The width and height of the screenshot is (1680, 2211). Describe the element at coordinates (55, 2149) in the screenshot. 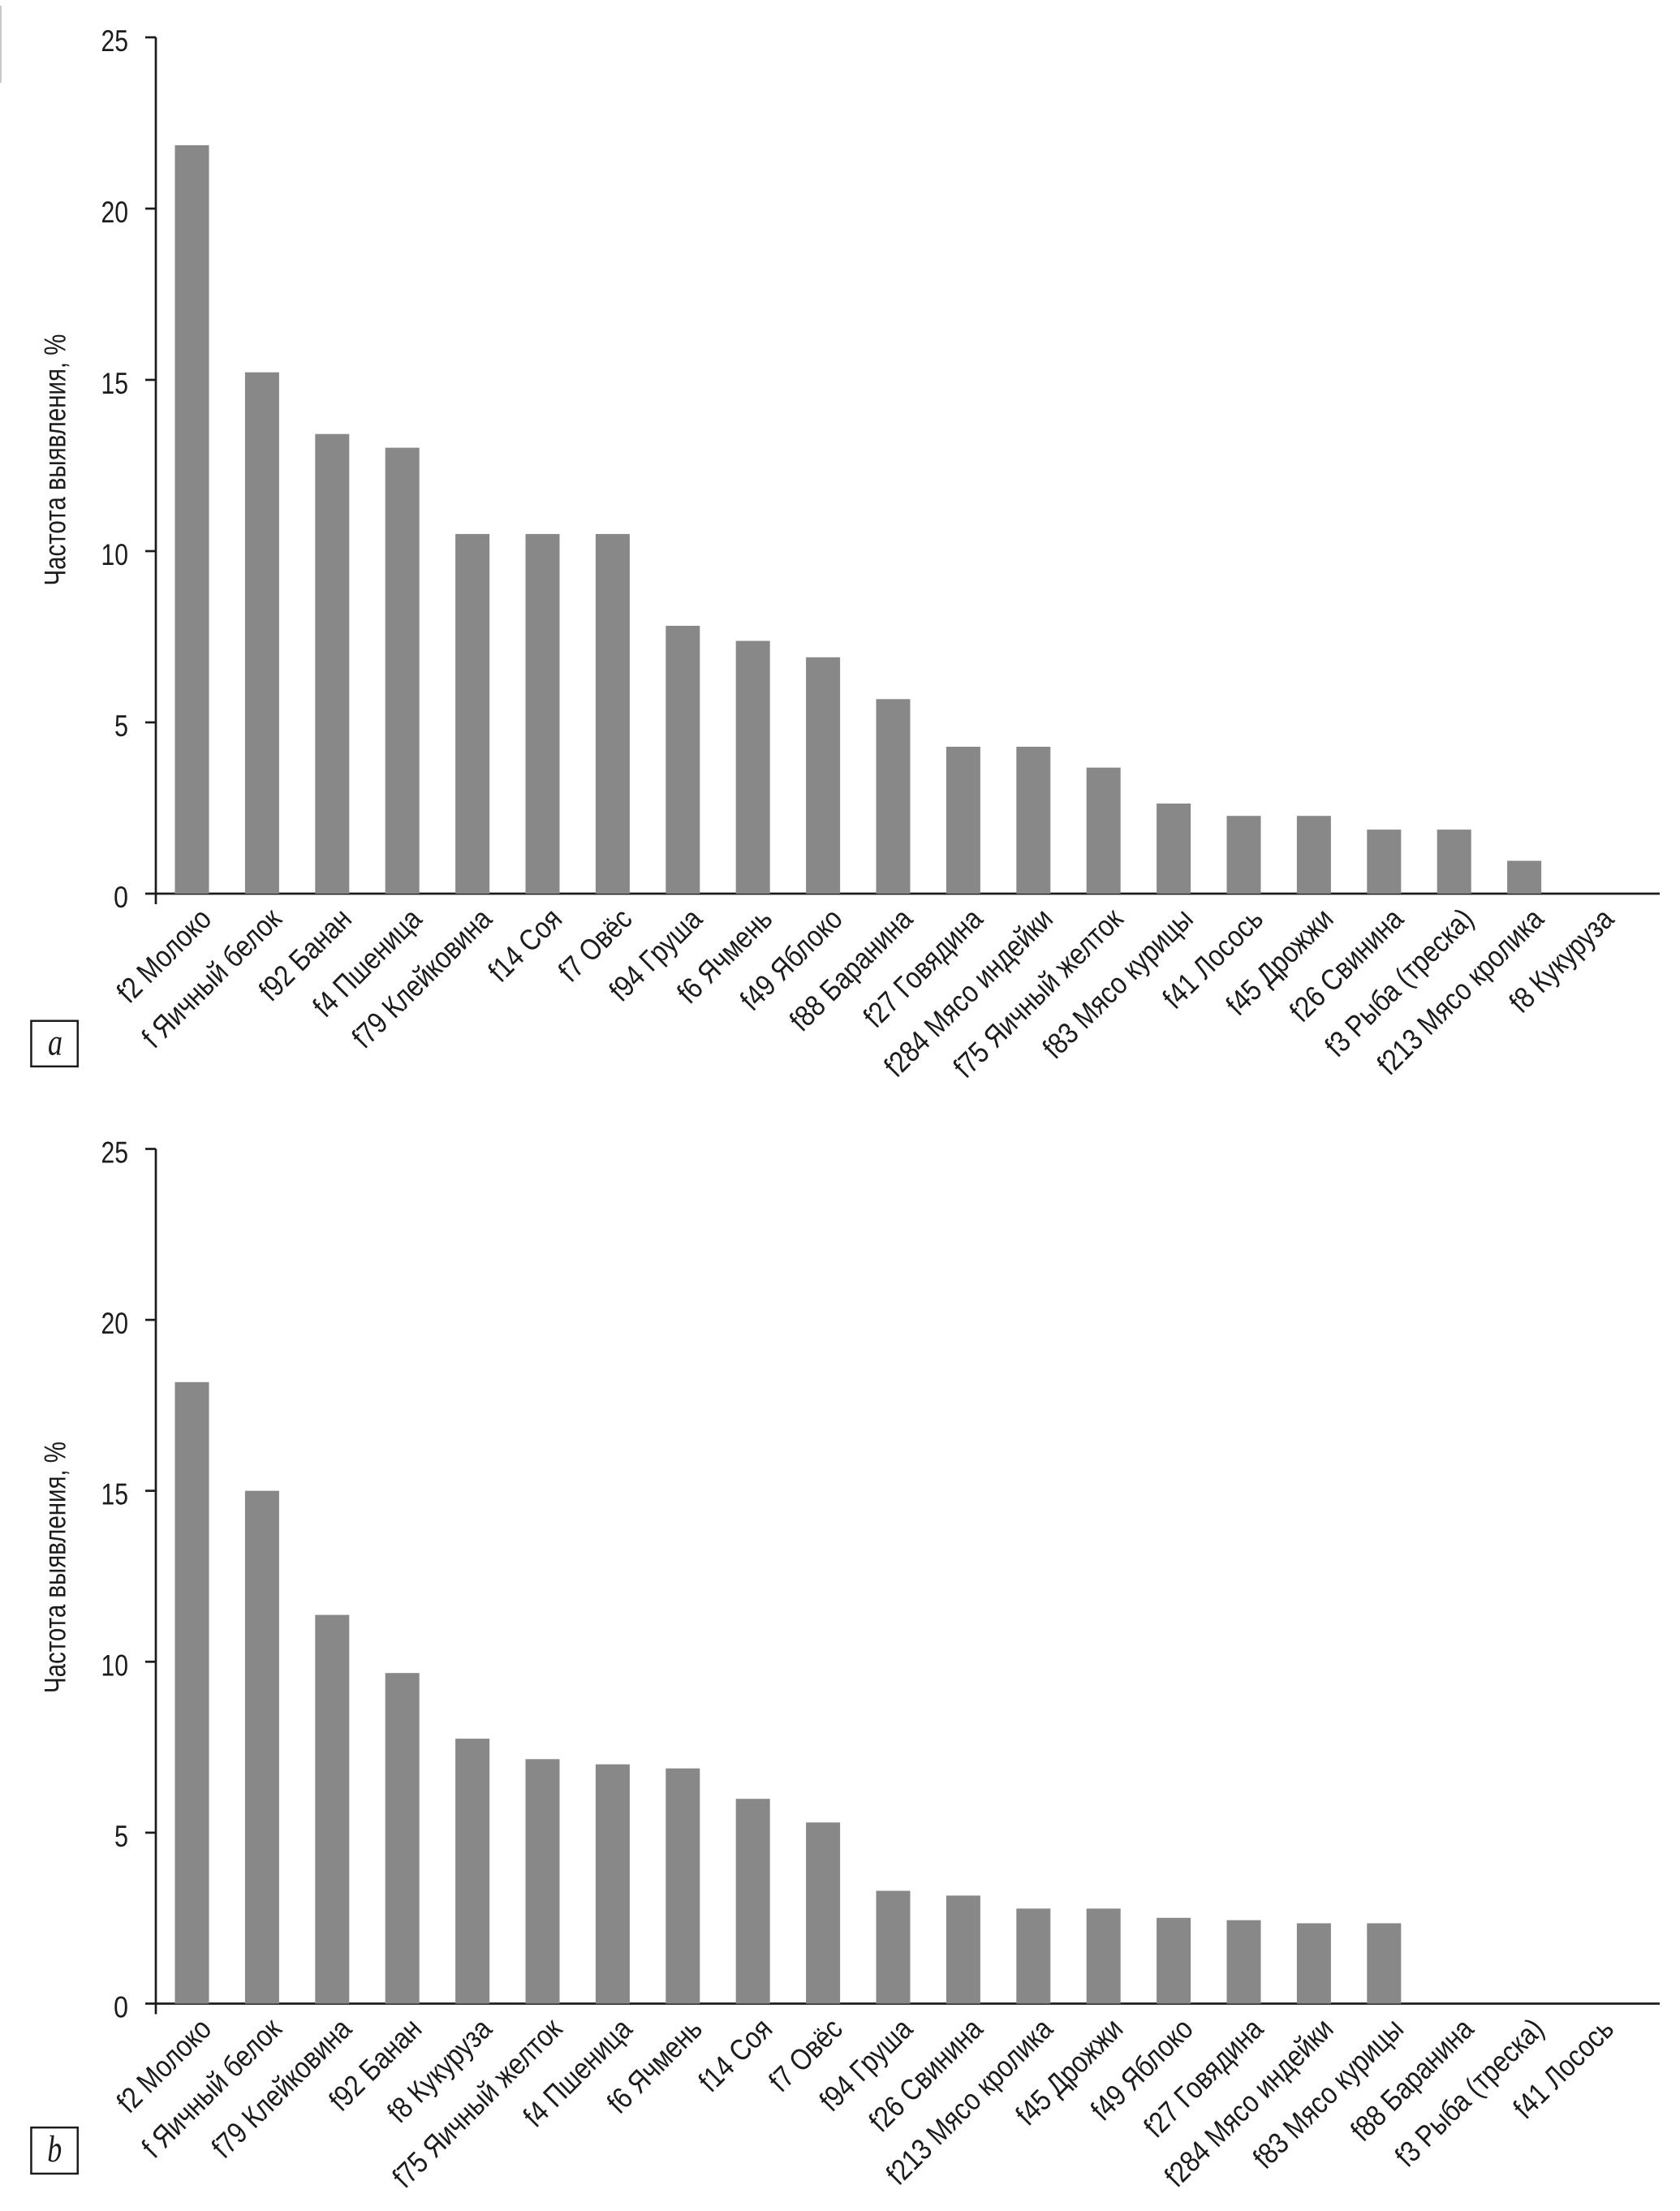

I see `svg-text: b` at that location.